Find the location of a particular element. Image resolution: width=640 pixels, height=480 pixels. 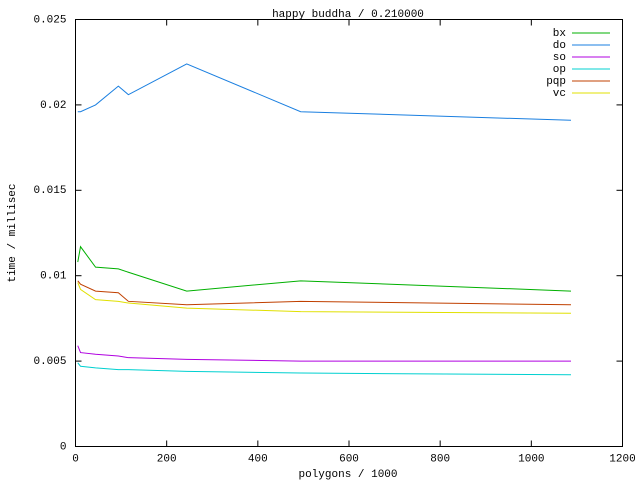

x-axis-label: polygons / 1000 is located at coordinates (347, 474).